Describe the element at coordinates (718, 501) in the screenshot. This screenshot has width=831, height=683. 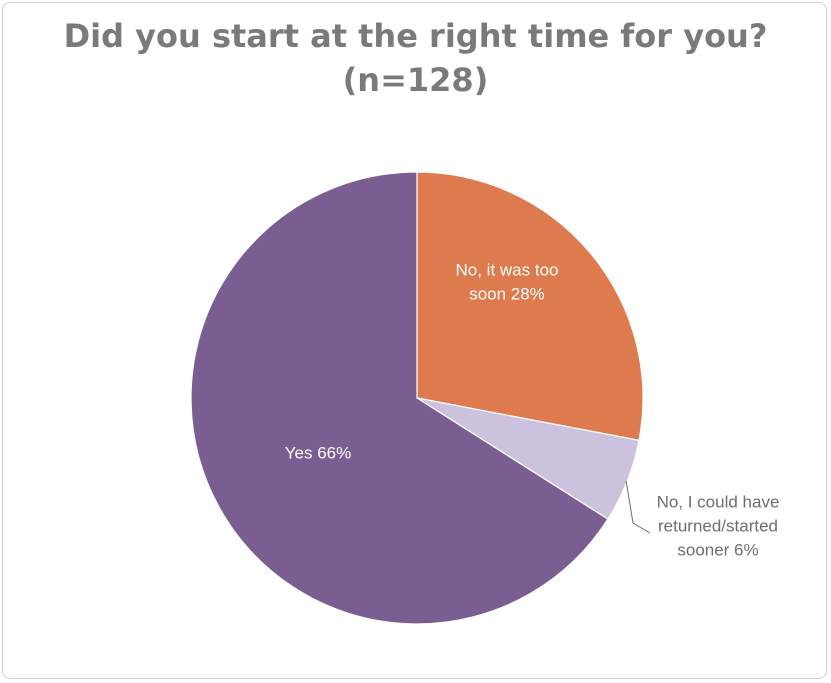
I see `data-label-slice-2-line-1: No, I could have` at that location.